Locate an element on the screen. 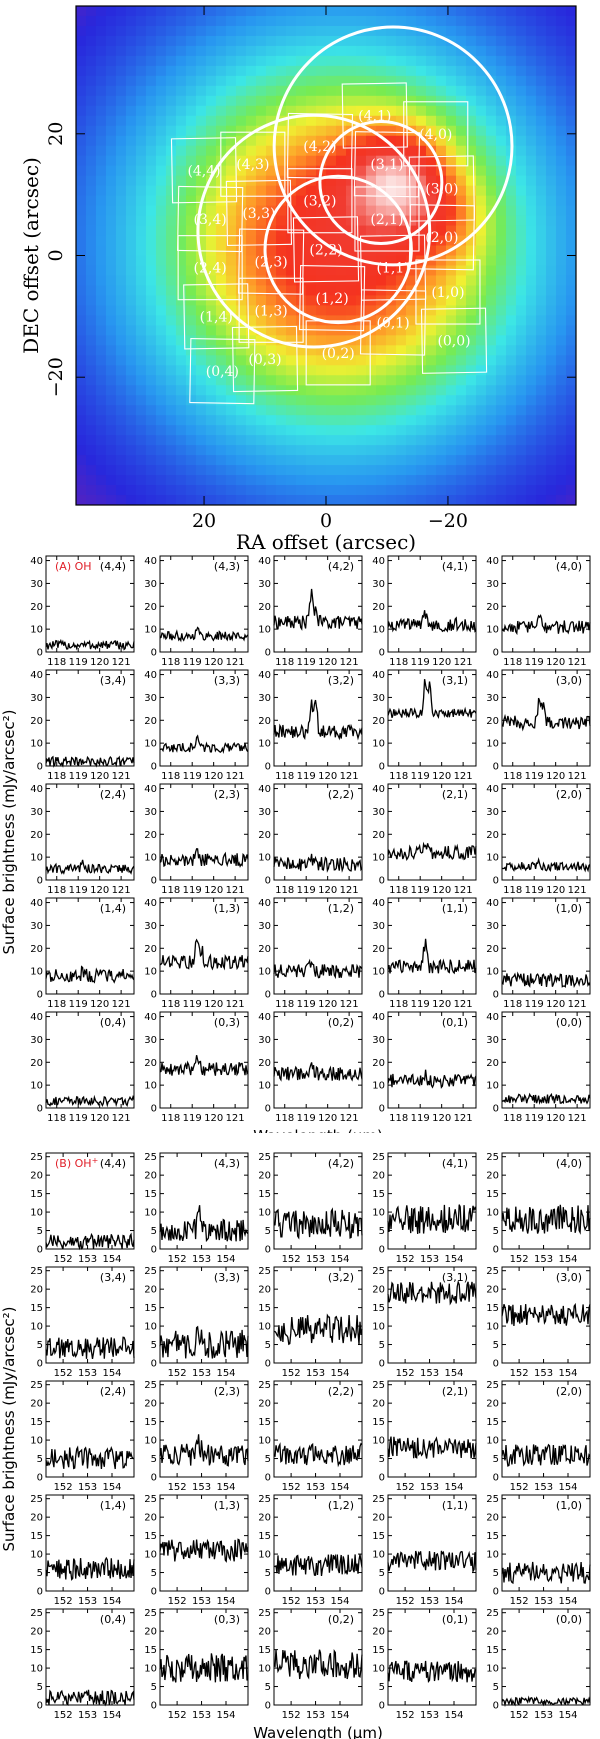 The image size is (600, 1739). spaxel-label: (0,3) is located at coordinates (227, 1022).